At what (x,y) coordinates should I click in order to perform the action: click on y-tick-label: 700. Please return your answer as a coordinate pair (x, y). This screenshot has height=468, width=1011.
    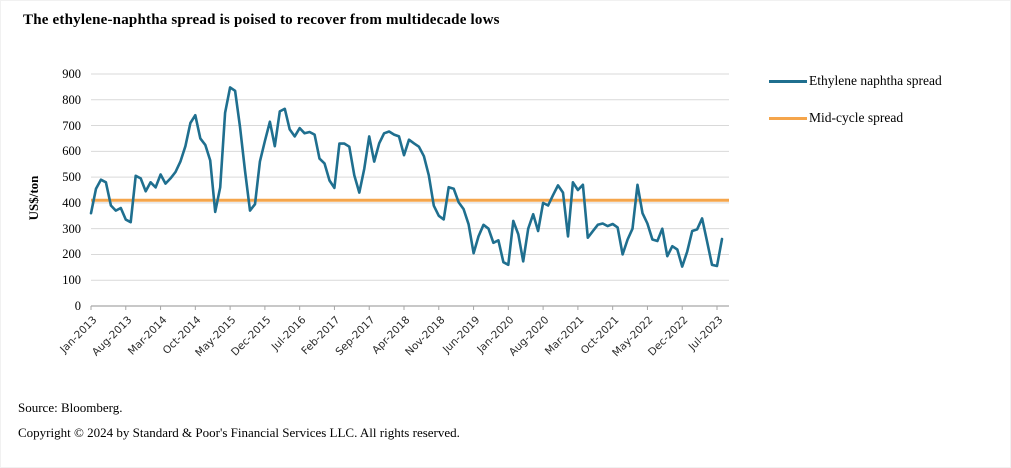
    Looking at the image, I should click on (71, 125).